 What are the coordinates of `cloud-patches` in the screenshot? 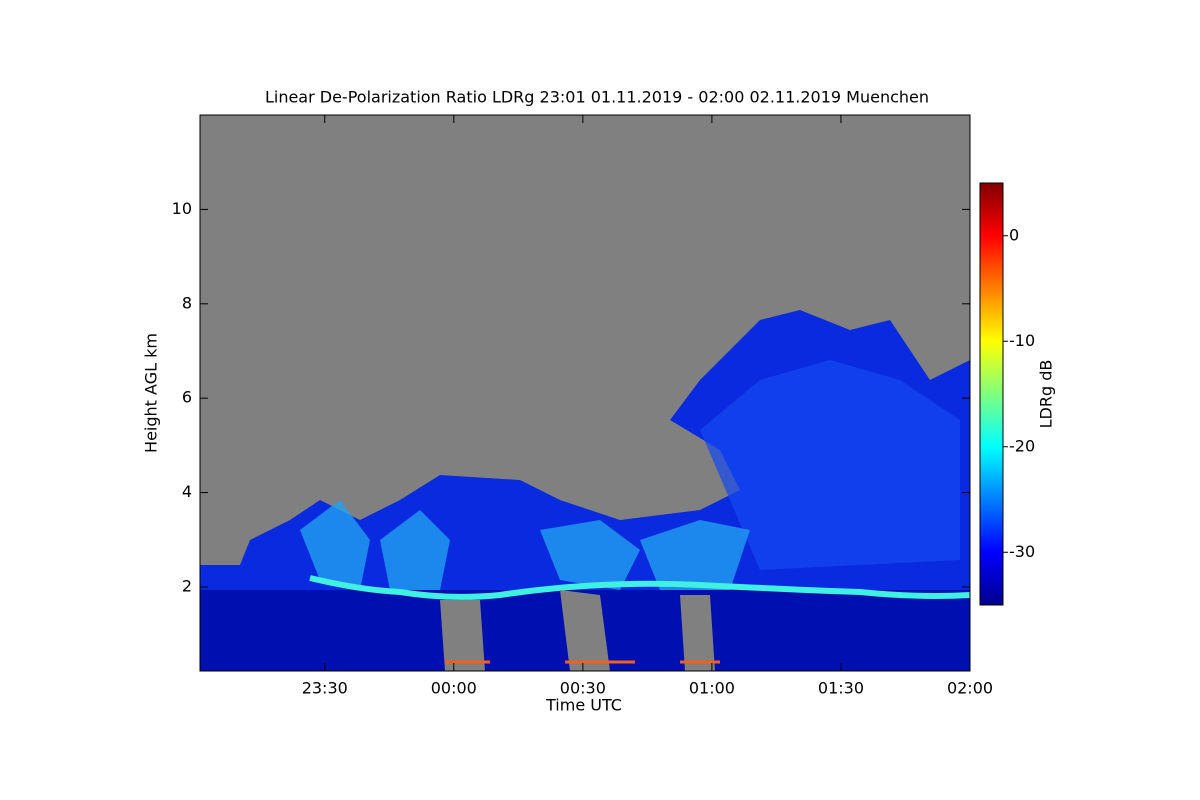 It's located at (525, 545).